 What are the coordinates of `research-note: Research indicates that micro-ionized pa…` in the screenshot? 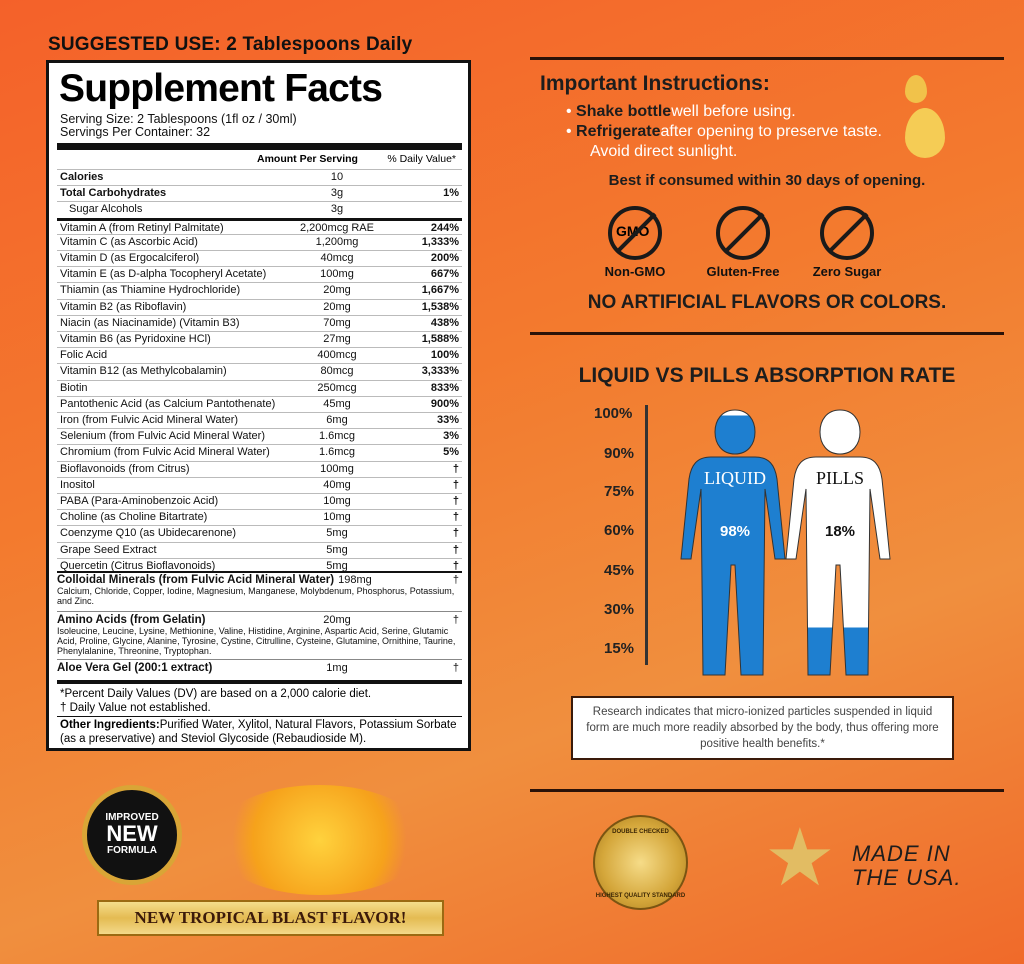 It's located at (762, 728).